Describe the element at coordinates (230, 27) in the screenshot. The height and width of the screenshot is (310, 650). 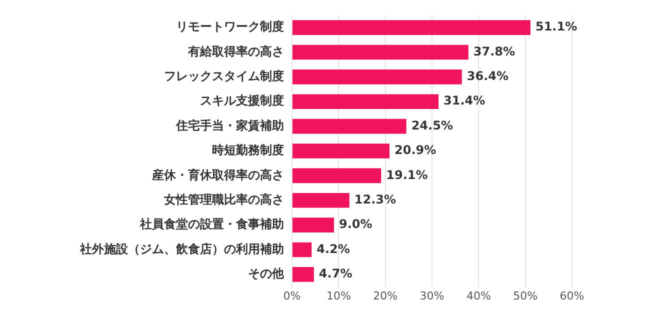
I see `y-tick-label: リモートワーク制度` at that location.